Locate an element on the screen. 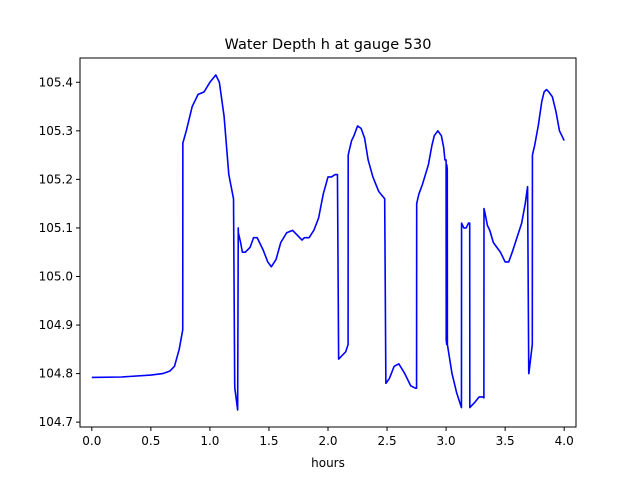 This screenshot has height=480, width=640. y-tick-label: 105.1 is located at coordinates (56, 228).